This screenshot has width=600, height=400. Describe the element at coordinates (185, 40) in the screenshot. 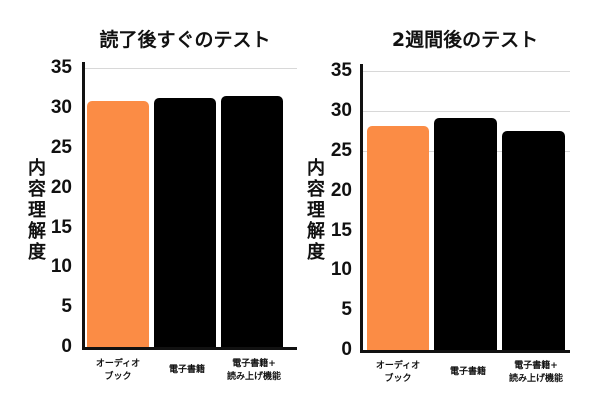

I see `chart-title: 読了後すぐのテスト` at that location.